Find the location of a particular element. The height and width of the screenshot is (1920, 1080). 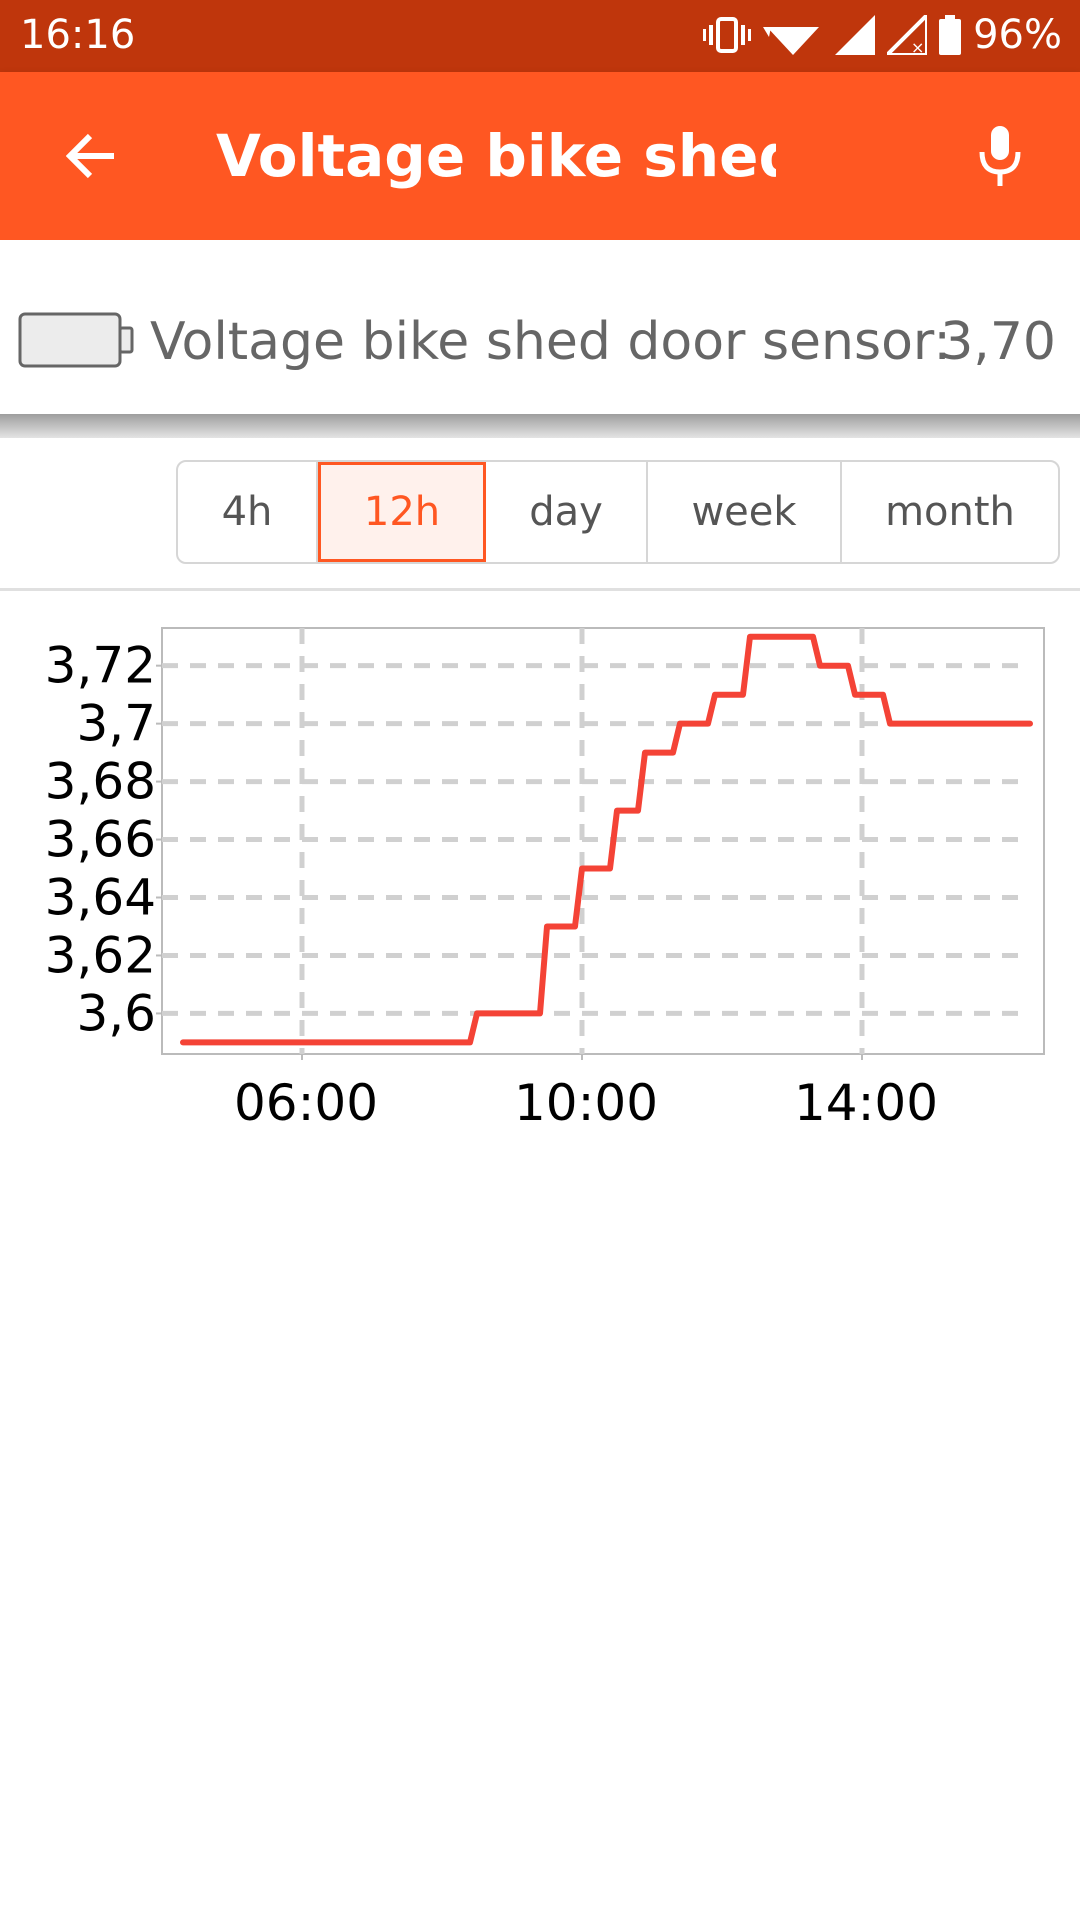

signal-no-data-icon: × is located at coordinates (907, 35).